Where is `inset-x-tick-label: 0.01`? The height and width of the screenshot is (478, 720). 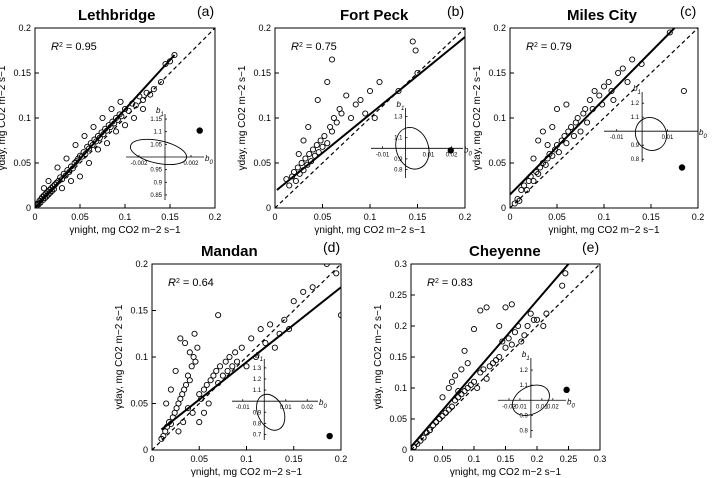
inset-x-tick-label: 0.01 is located at coordinates (286, 408).